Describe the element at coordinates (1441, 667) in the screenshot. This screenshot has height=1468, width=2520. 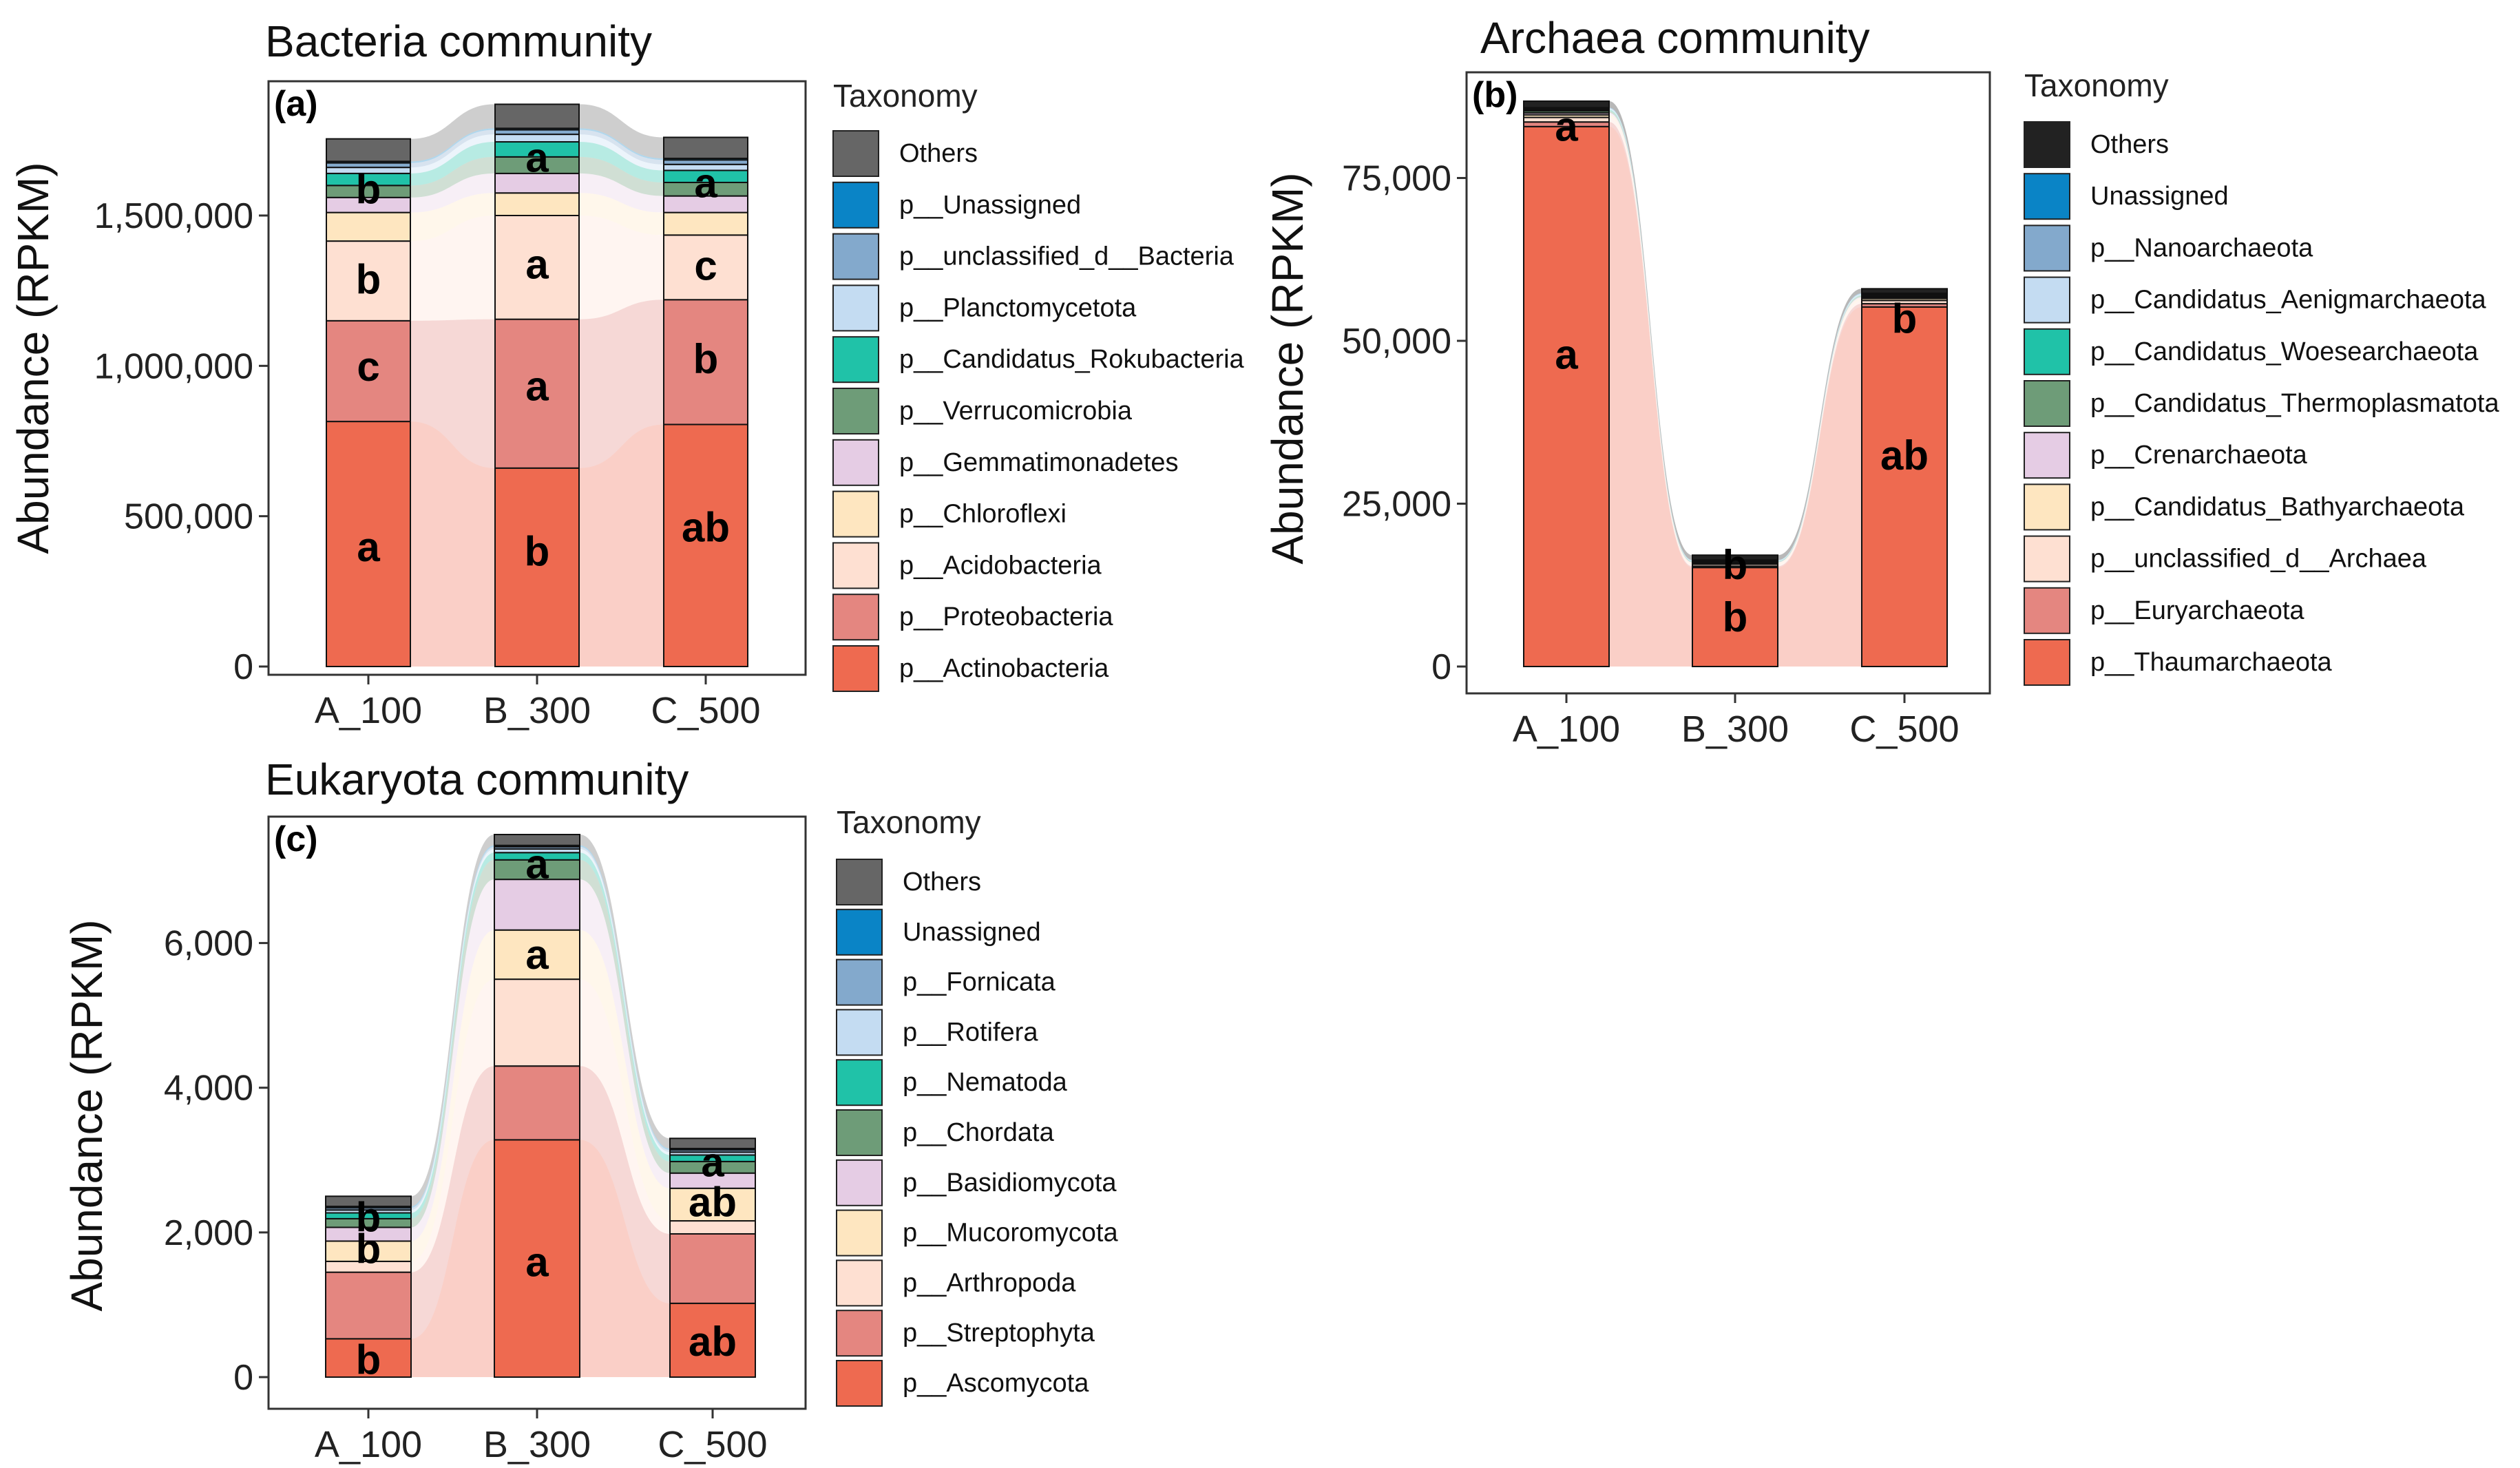
I see `archaea-ytick-label-0: 0` at that location.